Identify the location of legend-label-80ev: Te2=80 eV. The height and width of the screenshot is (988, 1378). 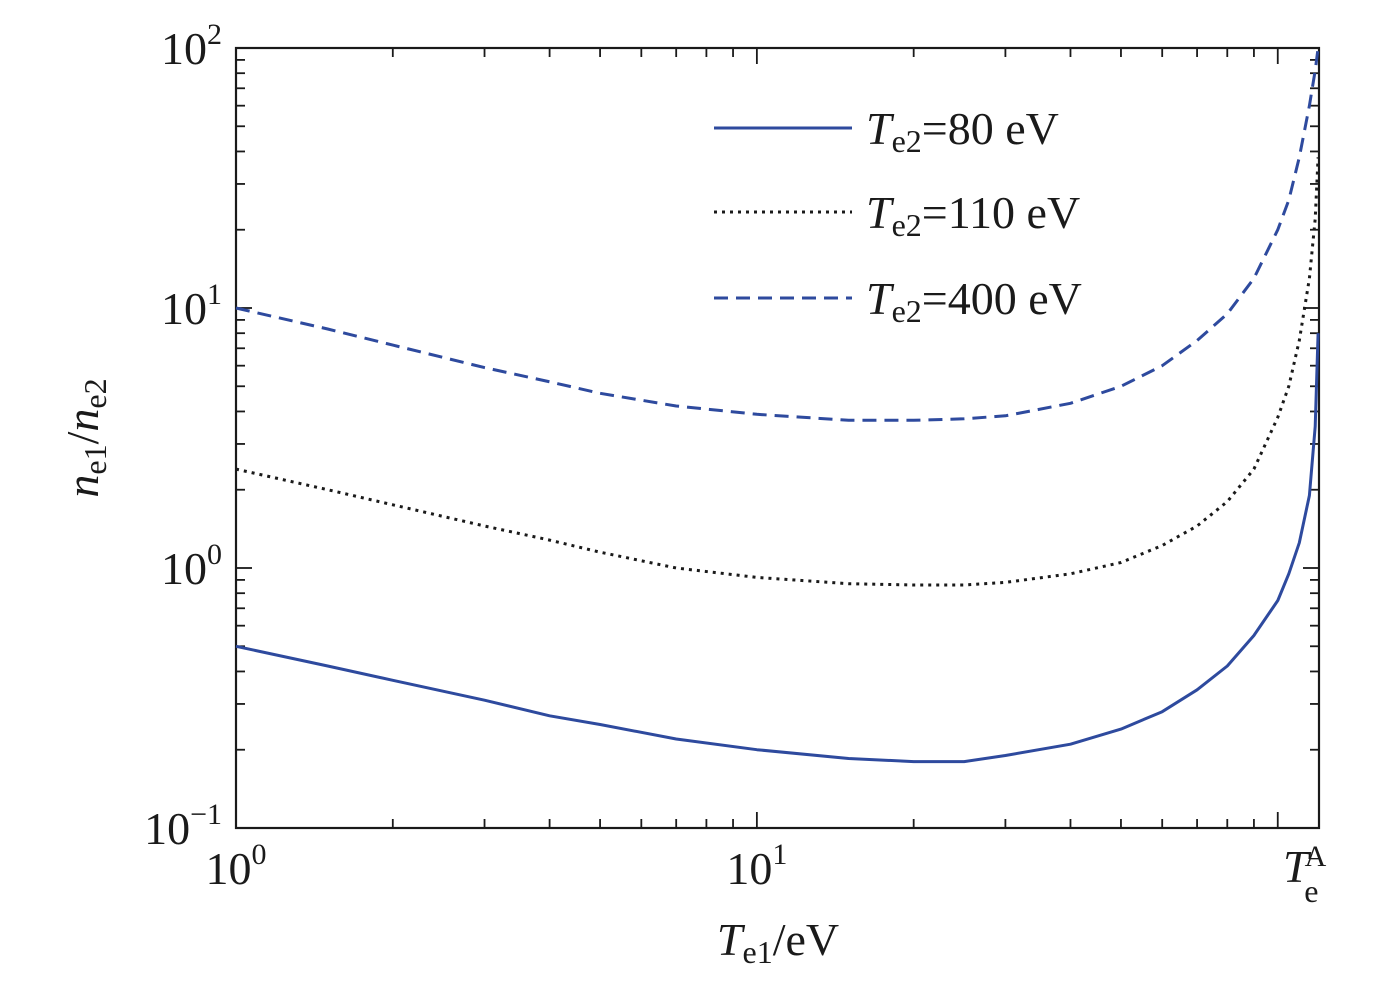
(962, 131).